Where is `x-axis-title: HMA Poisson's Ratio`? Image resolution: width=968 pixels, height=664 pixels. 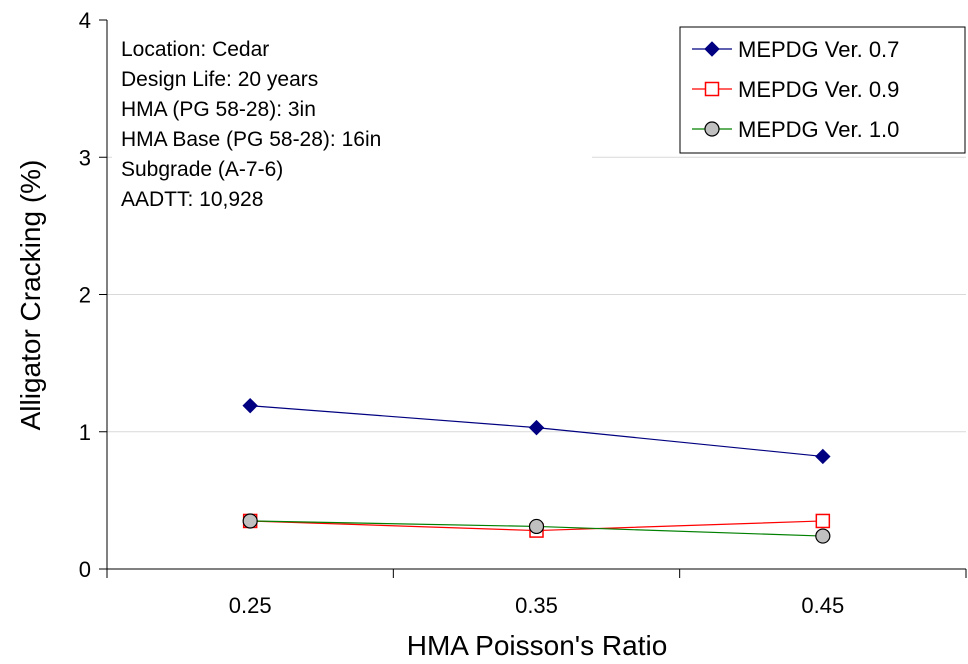 x-axis-title: HMA Poisson's Ratio is located at coordinates (537, 645).